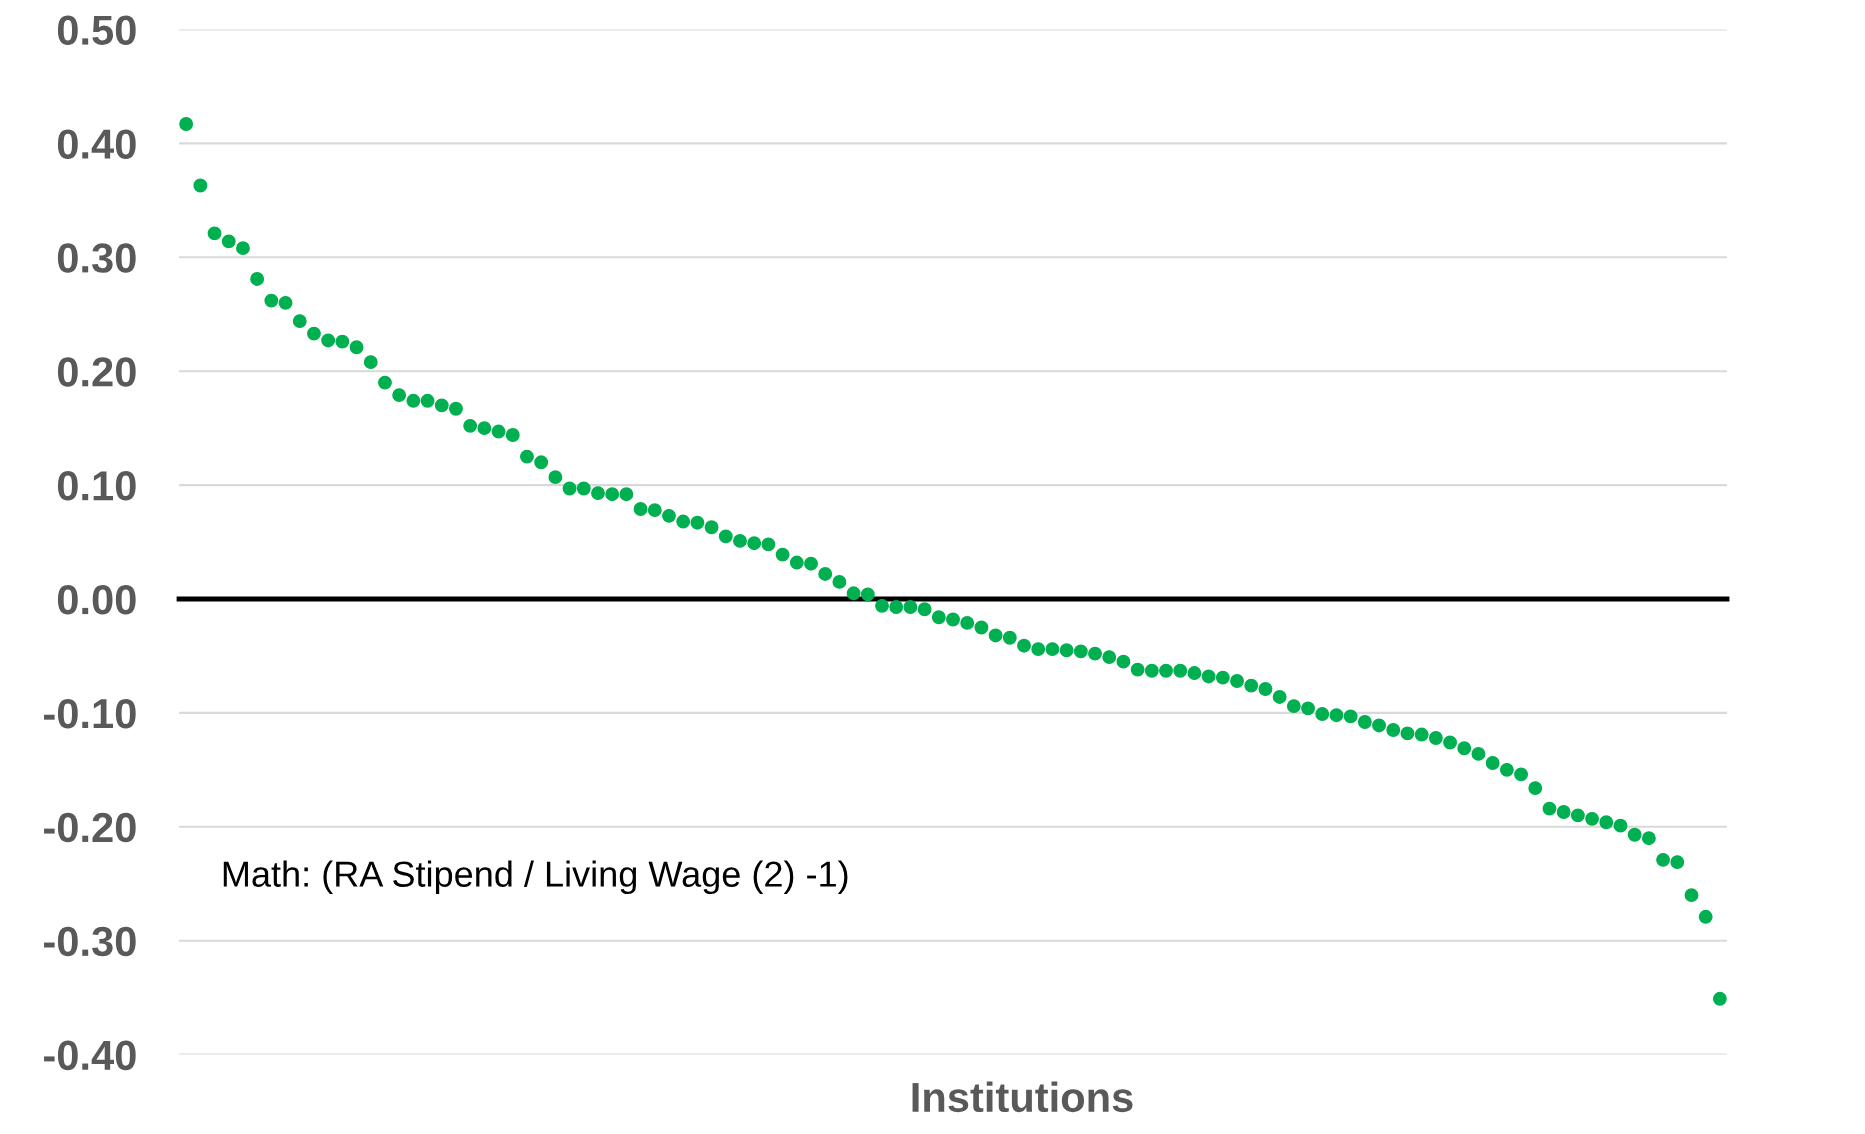  What do you see at coordinates (96, 372) in the screenshot?
I see `y-tick-label: 0.20` at bounding box center [96, 372].